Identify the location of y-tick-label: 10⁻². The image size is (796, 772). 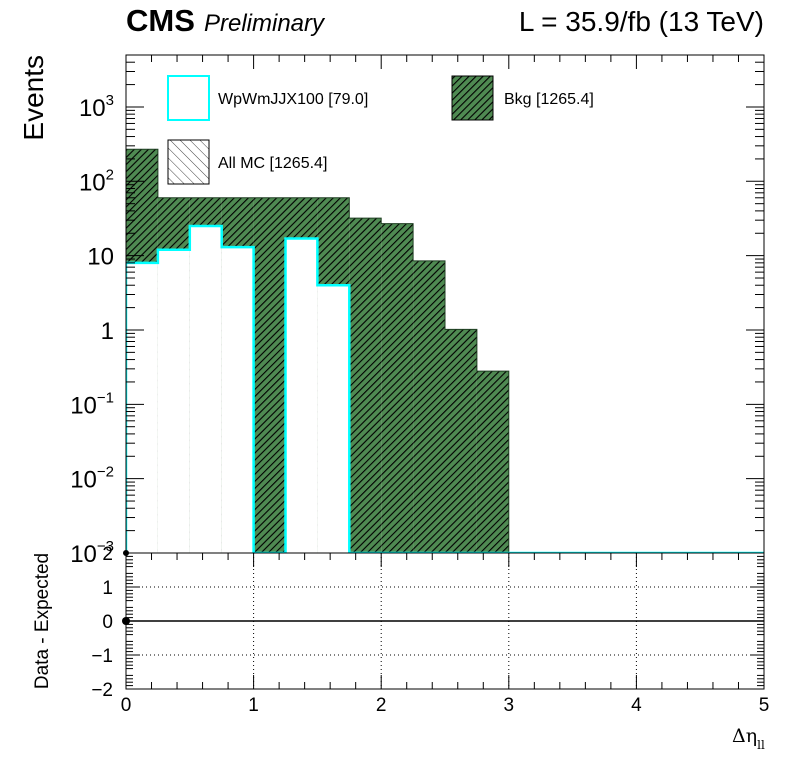
(92, 479).